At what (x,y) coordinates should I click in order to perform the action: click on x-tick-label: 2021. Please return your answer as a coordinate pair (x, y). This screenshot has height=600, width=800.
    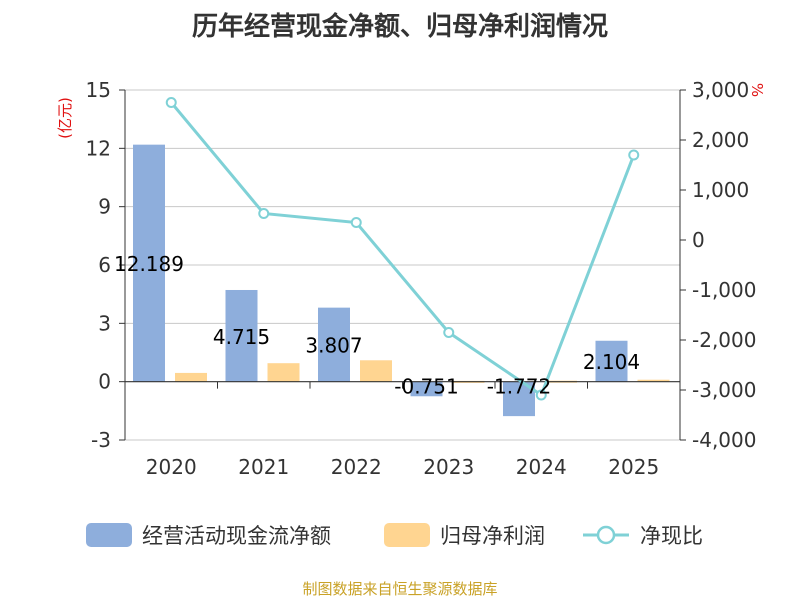
    Looking at the image, I should click on (263, 467).